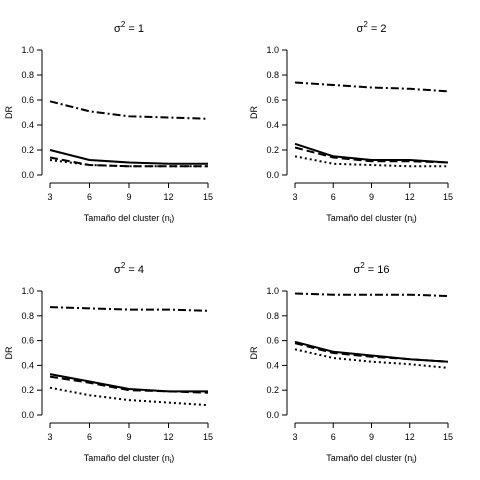 The height and width of the screenshot is (480, 480). What do you see at coordinates (129, 268) in the screenshot?
I see `panel-title: σ2 = 4` at bounding box center [129, 268].